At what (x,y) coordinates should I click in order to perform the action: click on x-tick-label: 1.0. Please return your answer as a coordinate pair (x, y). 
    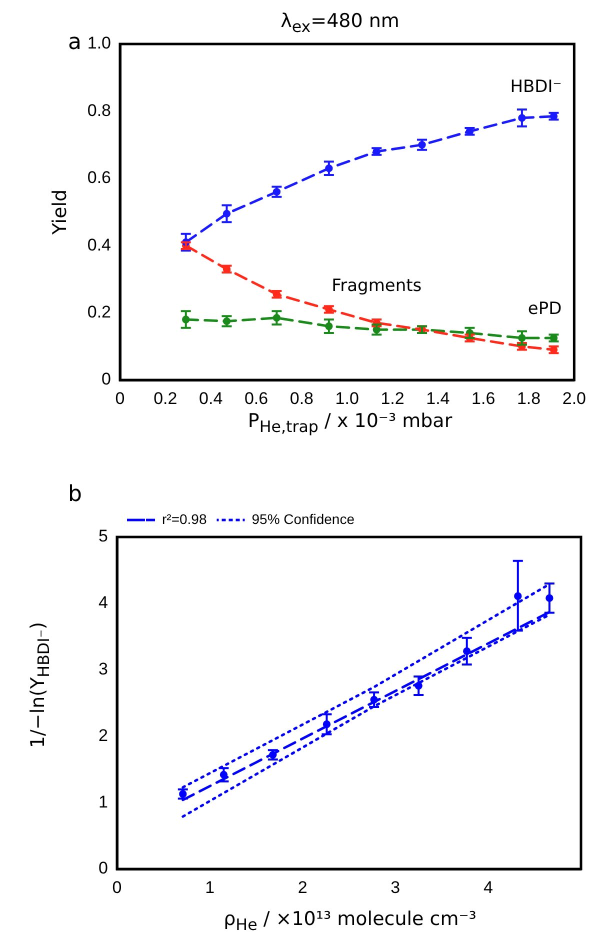
    Looking at the image, I should click on (347, 398).